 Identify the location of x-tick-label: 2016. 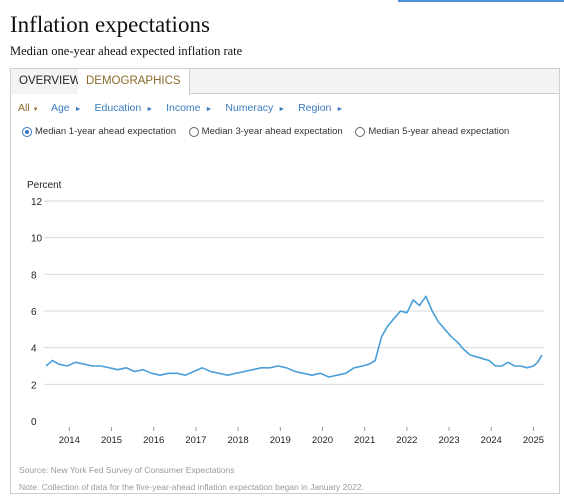
(153, 440).